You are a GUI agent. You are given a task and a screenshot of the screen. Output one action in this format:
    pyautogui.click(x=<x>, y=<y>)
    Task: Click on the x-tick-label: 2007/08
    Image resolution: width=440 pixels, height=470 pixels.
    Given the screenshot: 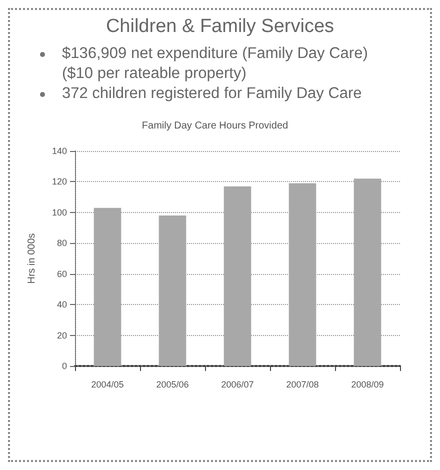 What is the action you would take?
    pyautogui.click(x=302, y=385)
    